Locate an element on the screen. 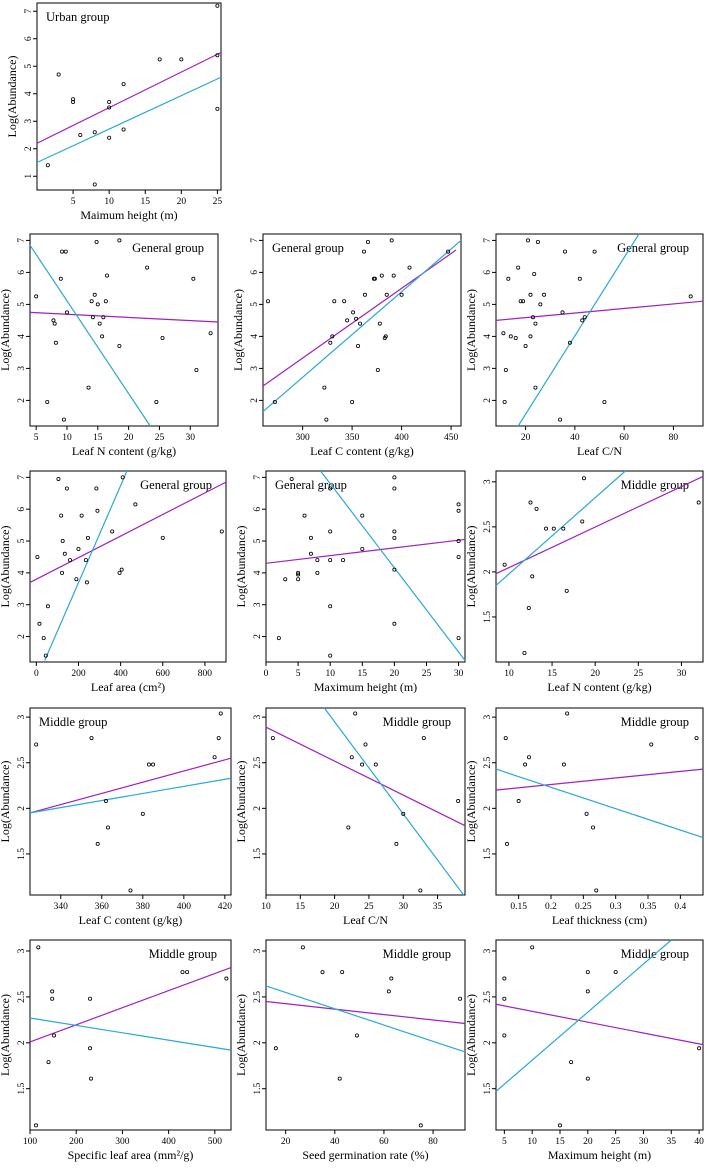 Image resolution: width=709 pixels, height=1175 pixels. x-tick-label: 20 is located at coordinates (395, 674).